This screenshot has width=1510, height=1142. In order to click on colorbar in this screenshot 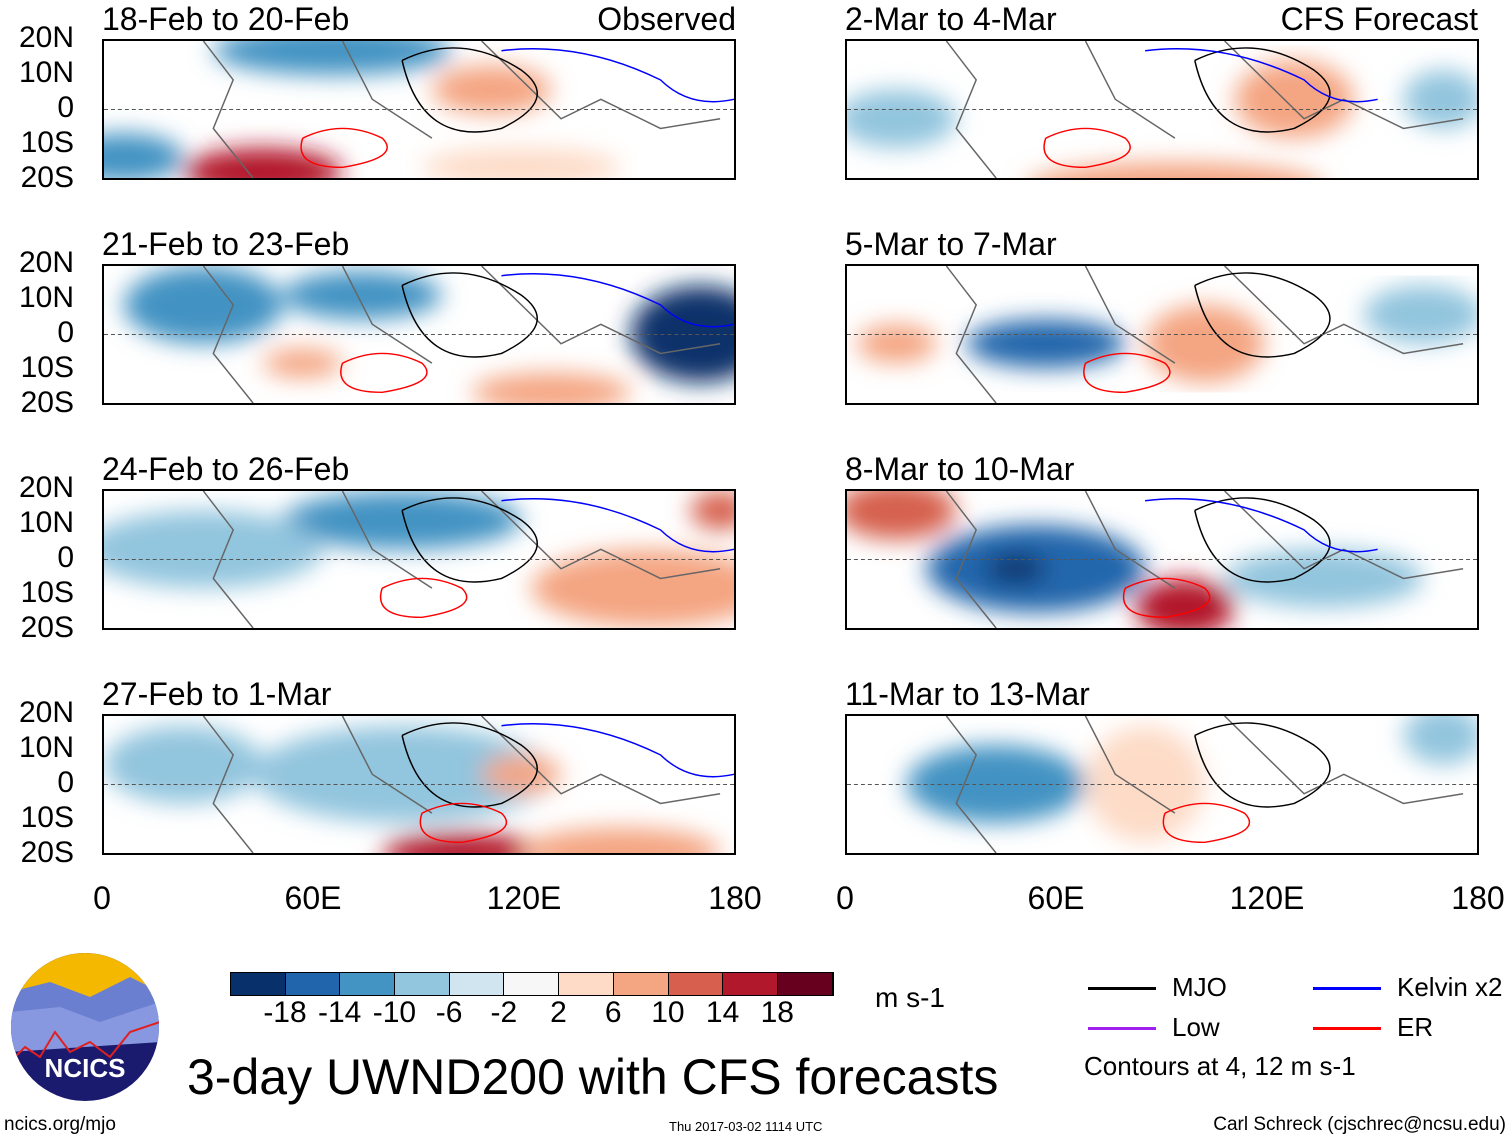, I will do `click(532, 984)`.